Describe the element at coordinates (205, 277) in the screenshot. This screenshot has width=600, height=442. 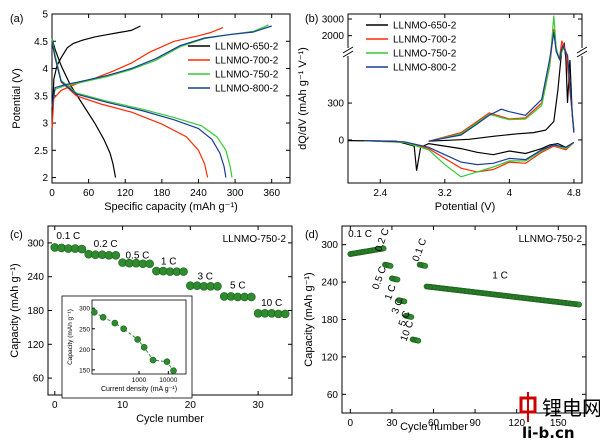
I see `rate-label: 3 C` at that location.